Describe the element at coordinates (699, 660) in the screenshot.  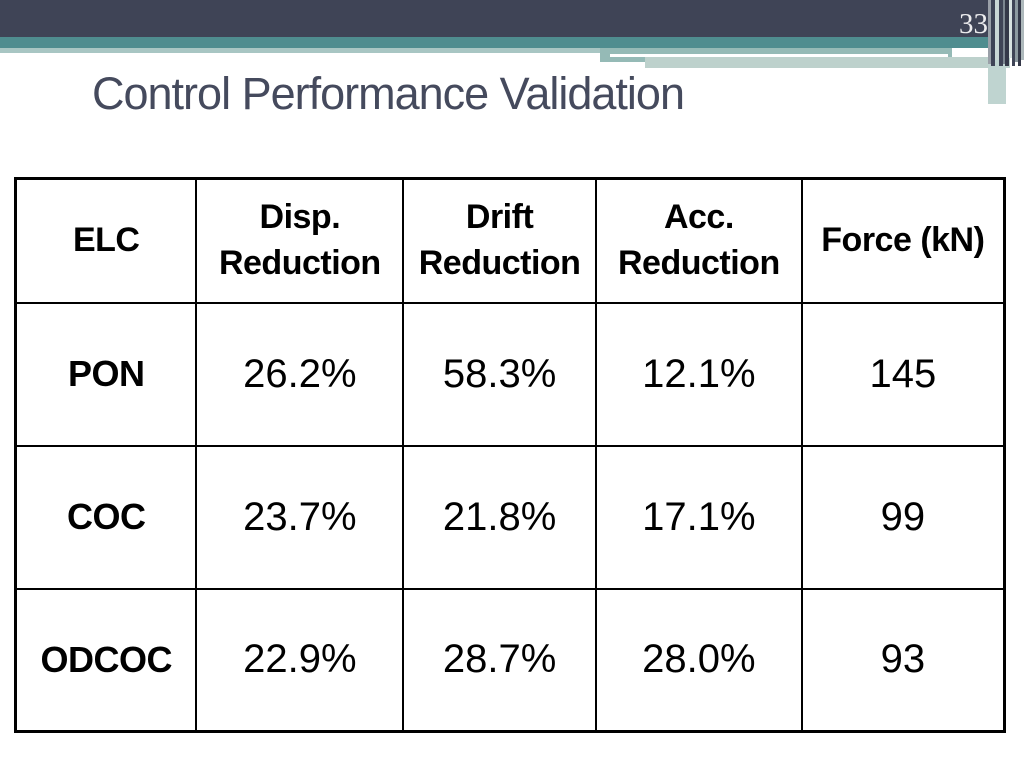
I see `odcoc-acc-reduction: 28.0%` at that location.